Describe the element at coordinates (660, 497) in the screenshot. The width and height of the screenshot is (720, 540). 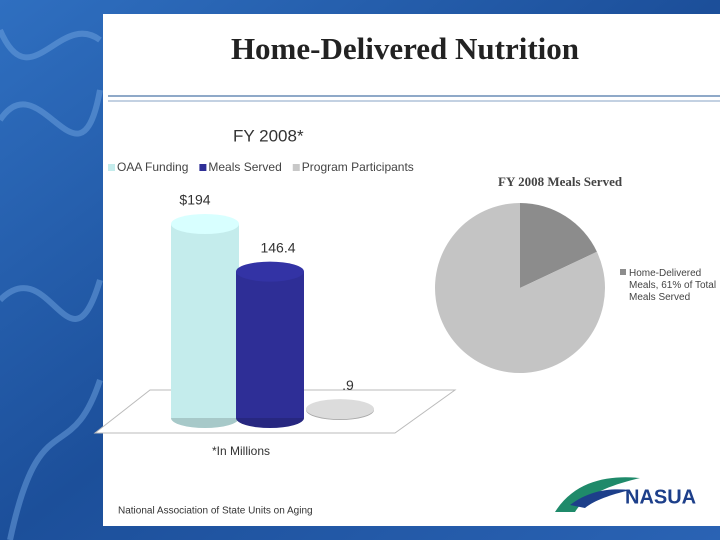
I see `logo-text: NASUA` at that location.